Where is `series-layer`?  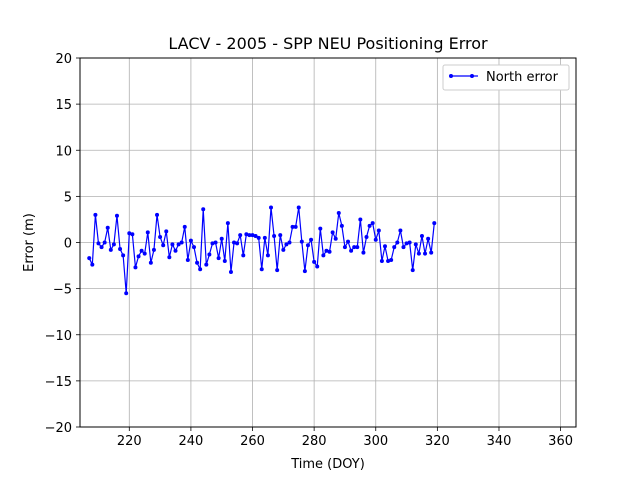
series-layer is located at coordinates (262, 250).